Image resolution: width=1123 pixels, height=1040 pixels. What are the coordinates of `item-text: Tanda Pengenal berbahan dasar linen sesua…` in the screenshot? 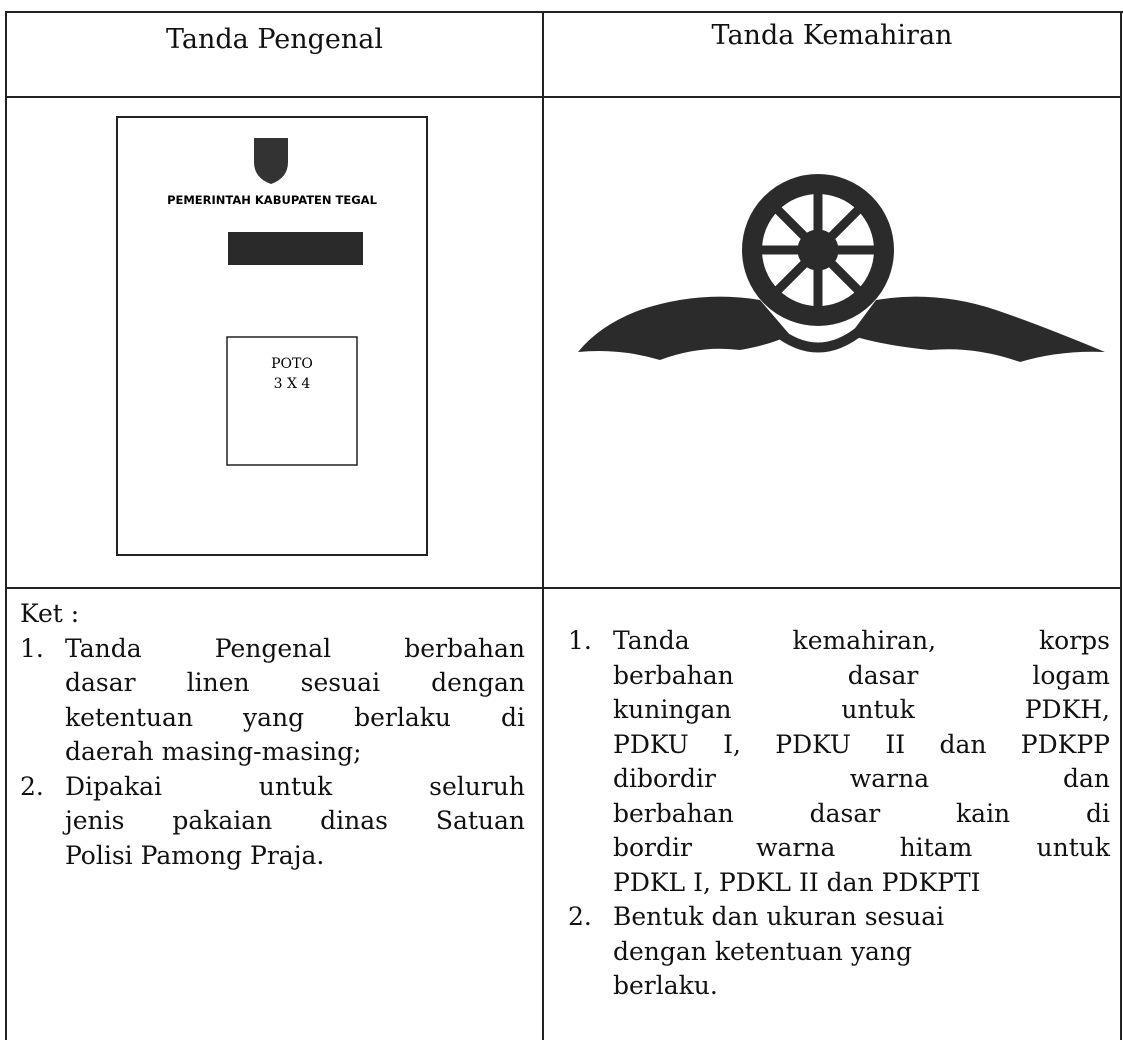 It's located at (295, 701).